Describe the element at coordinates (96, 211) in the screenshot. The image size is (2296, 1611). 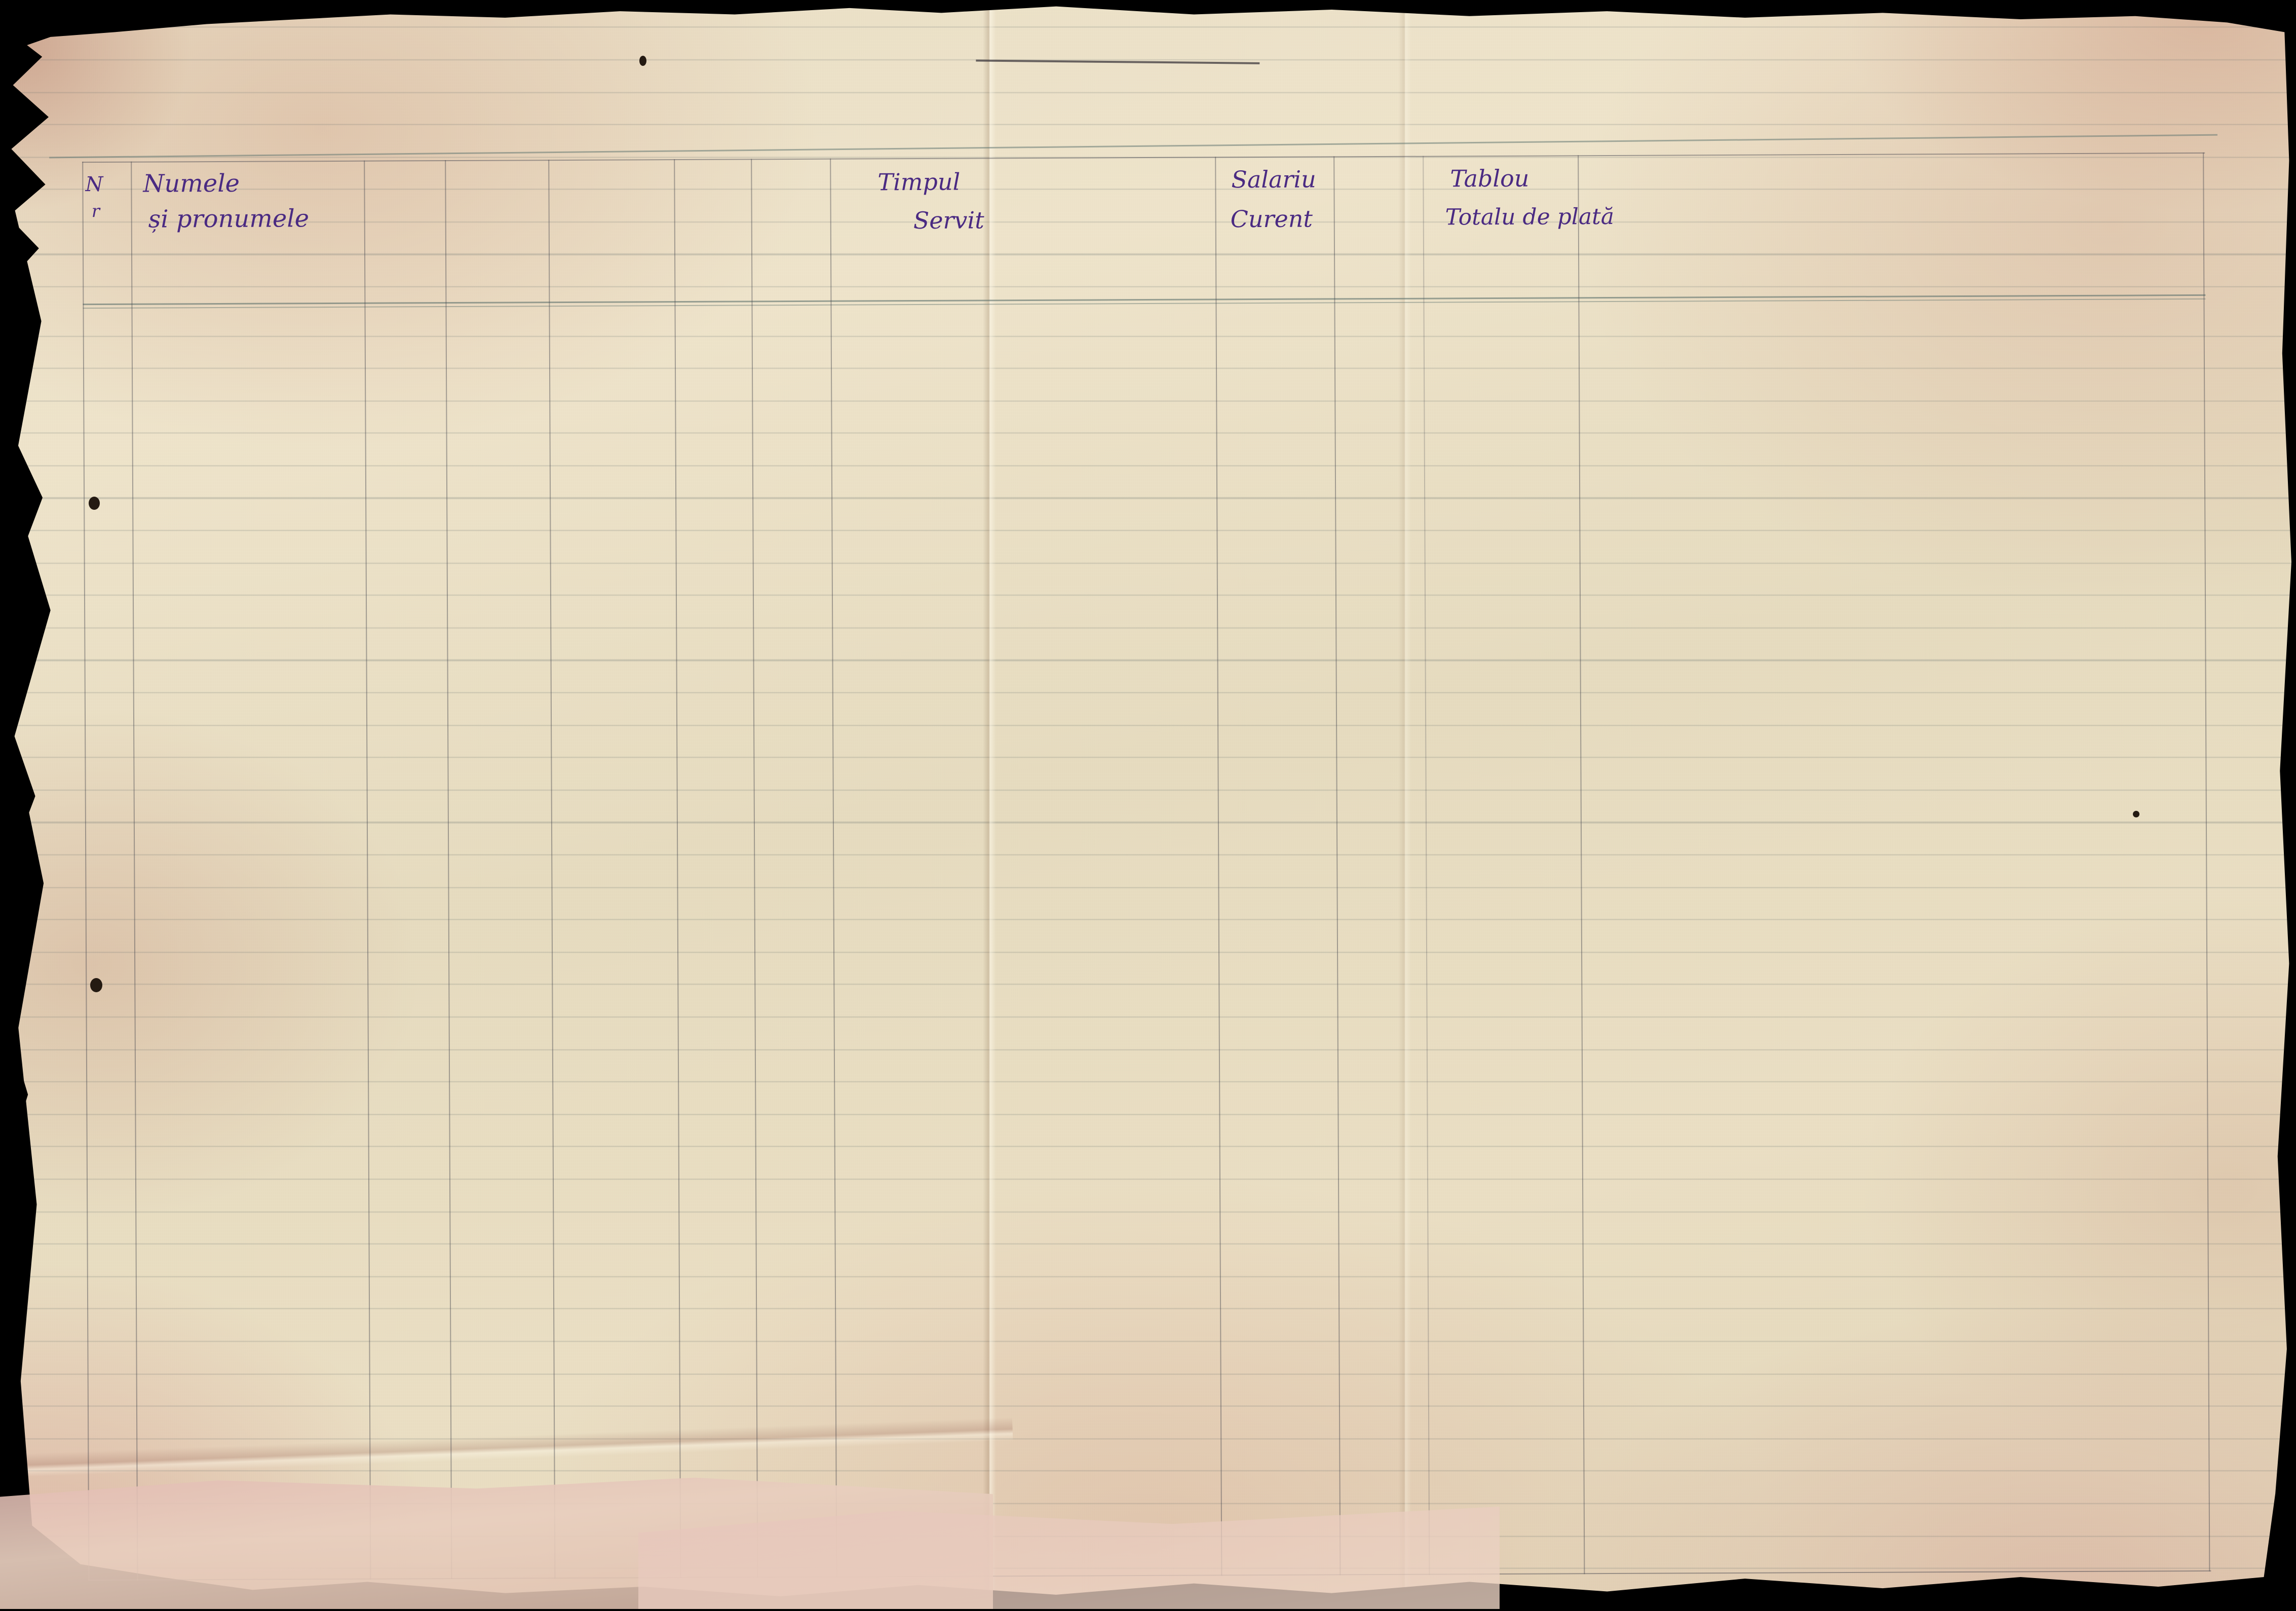
I see `header-index-sub: r` at that location.